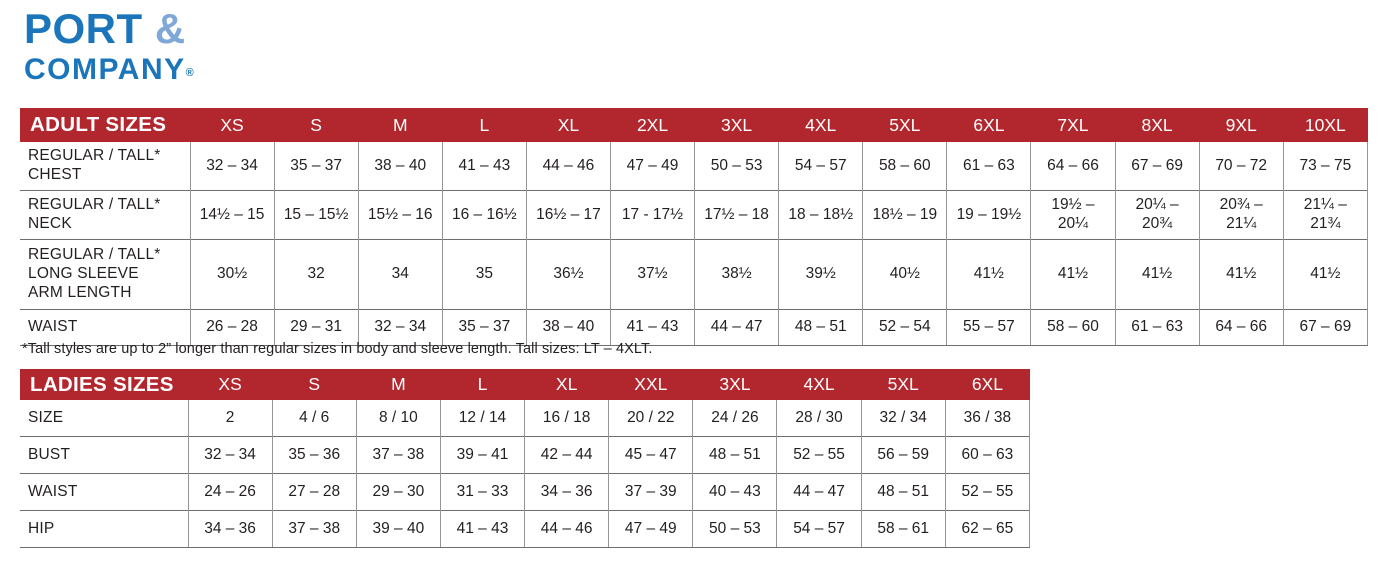  Describe the element at coordinates (1241, 166) in the screenshot. I see `chest-value: 70 – 72` at that location.